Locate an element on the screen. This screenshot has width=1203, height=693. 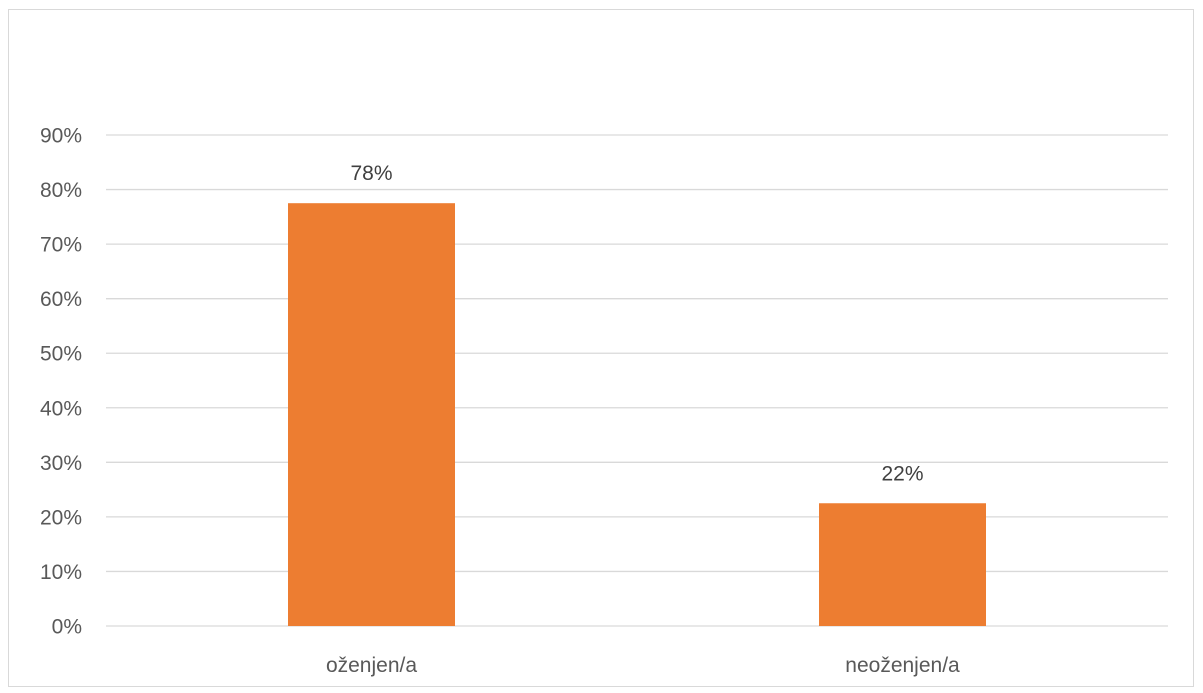
data-label: 22% is located at coordinates (902, 473).